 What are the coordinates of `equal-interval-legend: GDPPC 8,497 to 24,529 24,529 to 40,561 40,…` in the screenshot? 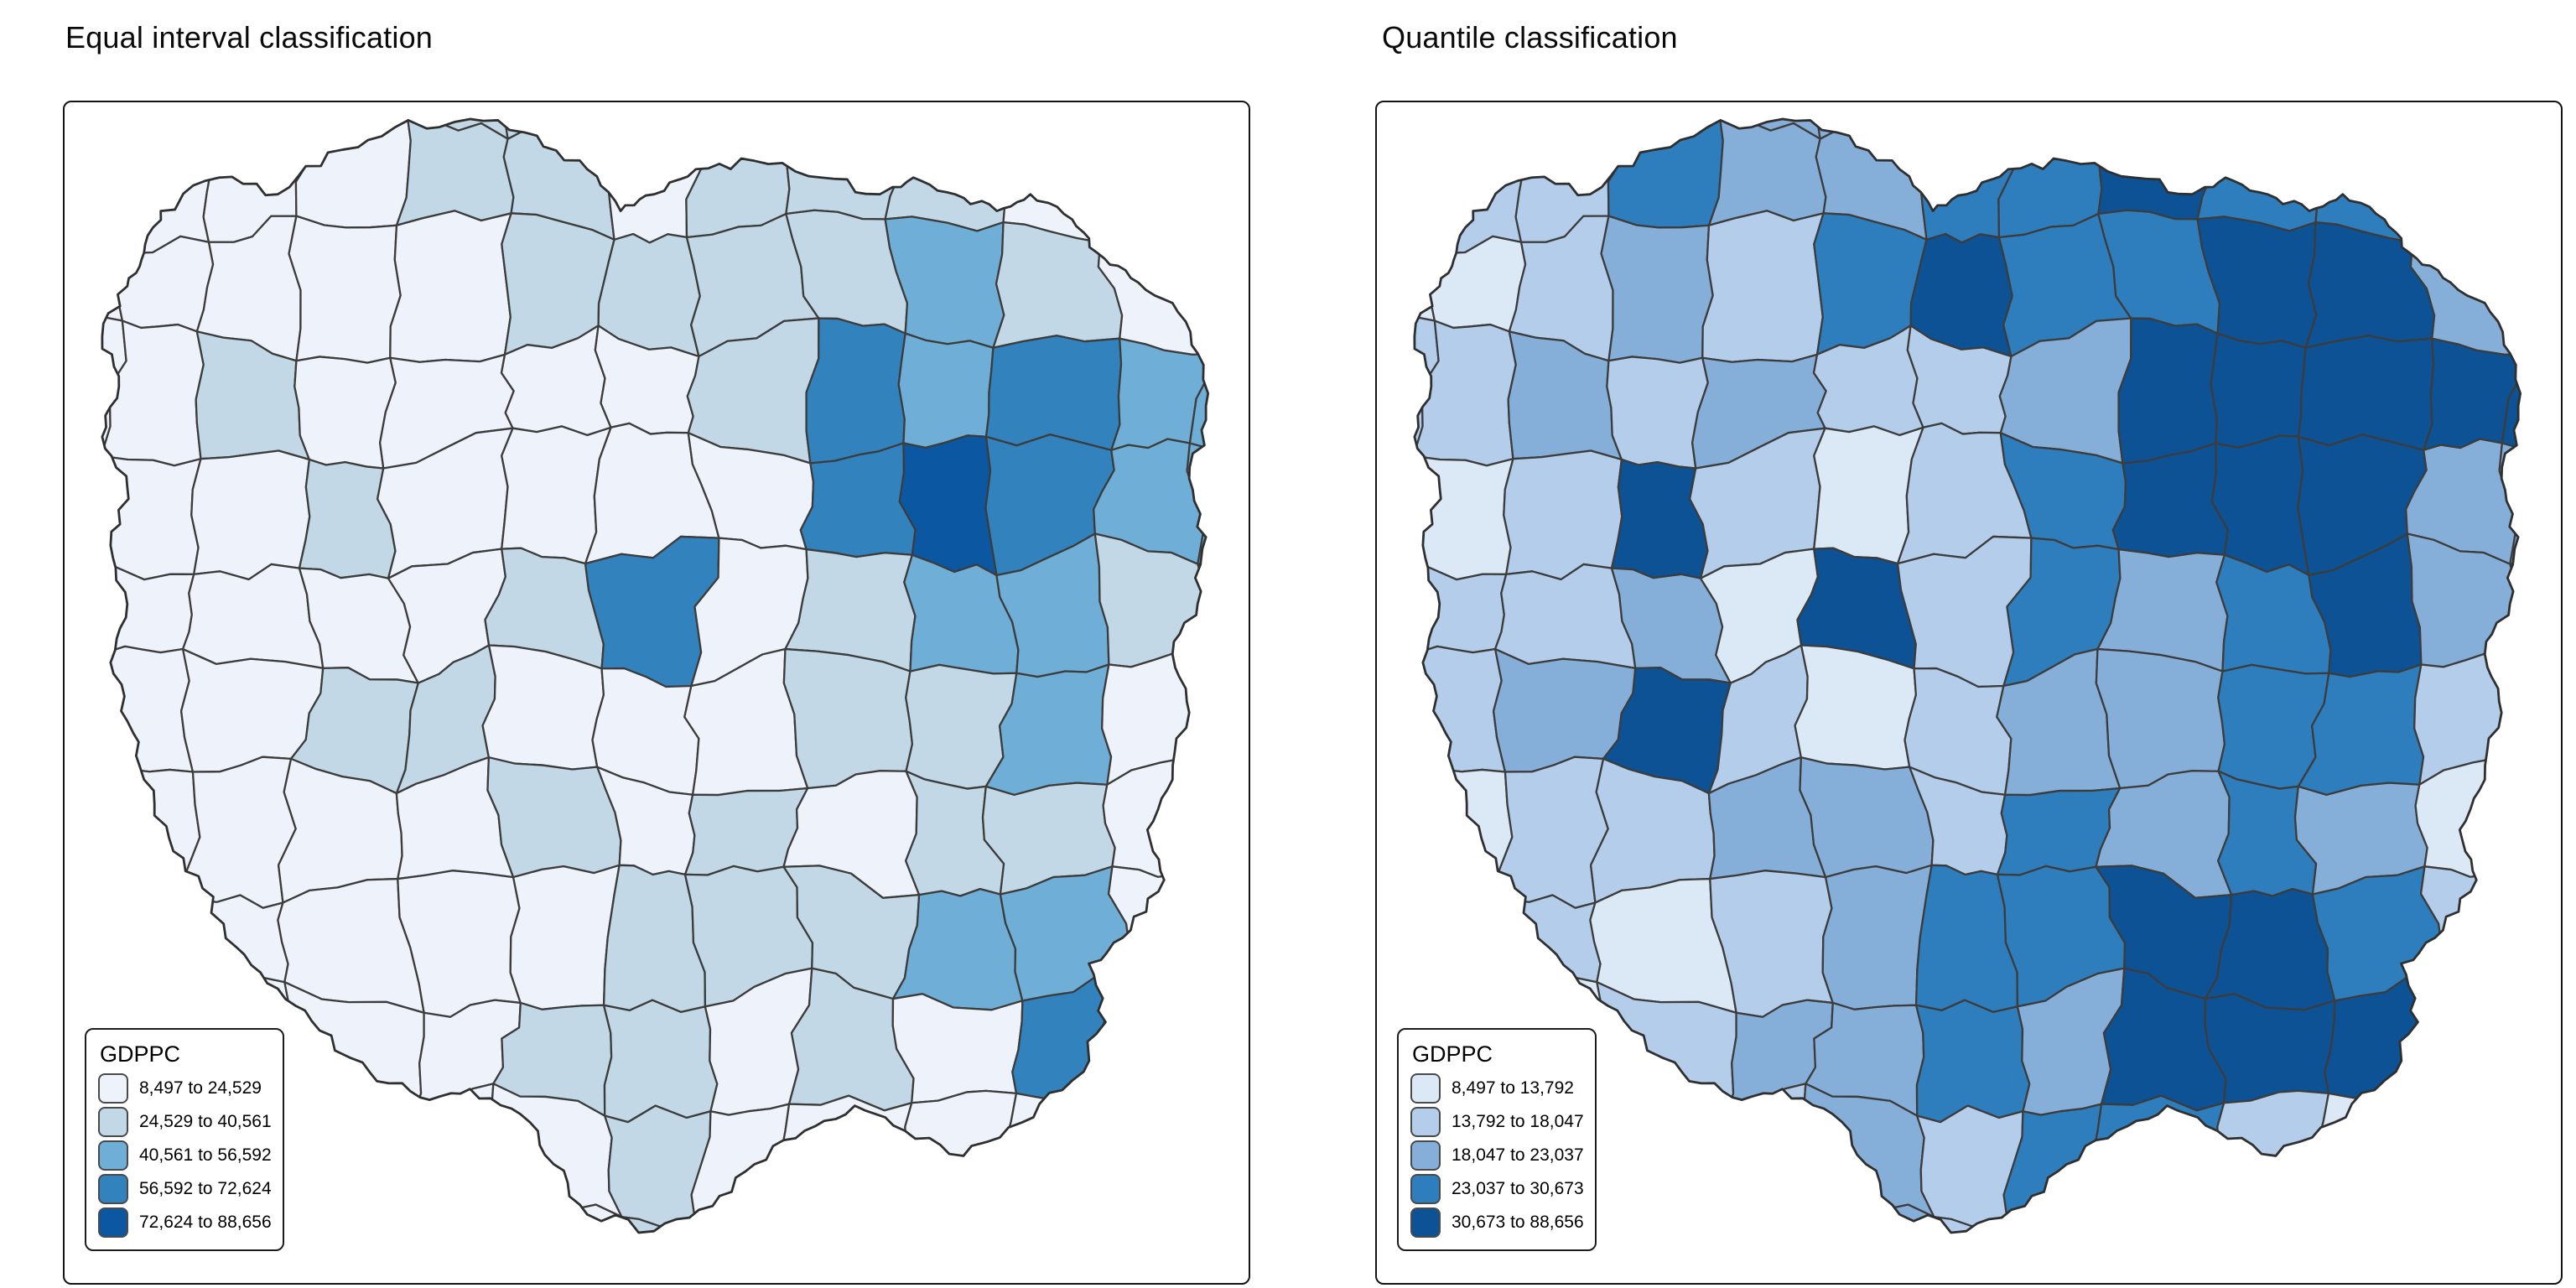 It's located at (184, 1139).